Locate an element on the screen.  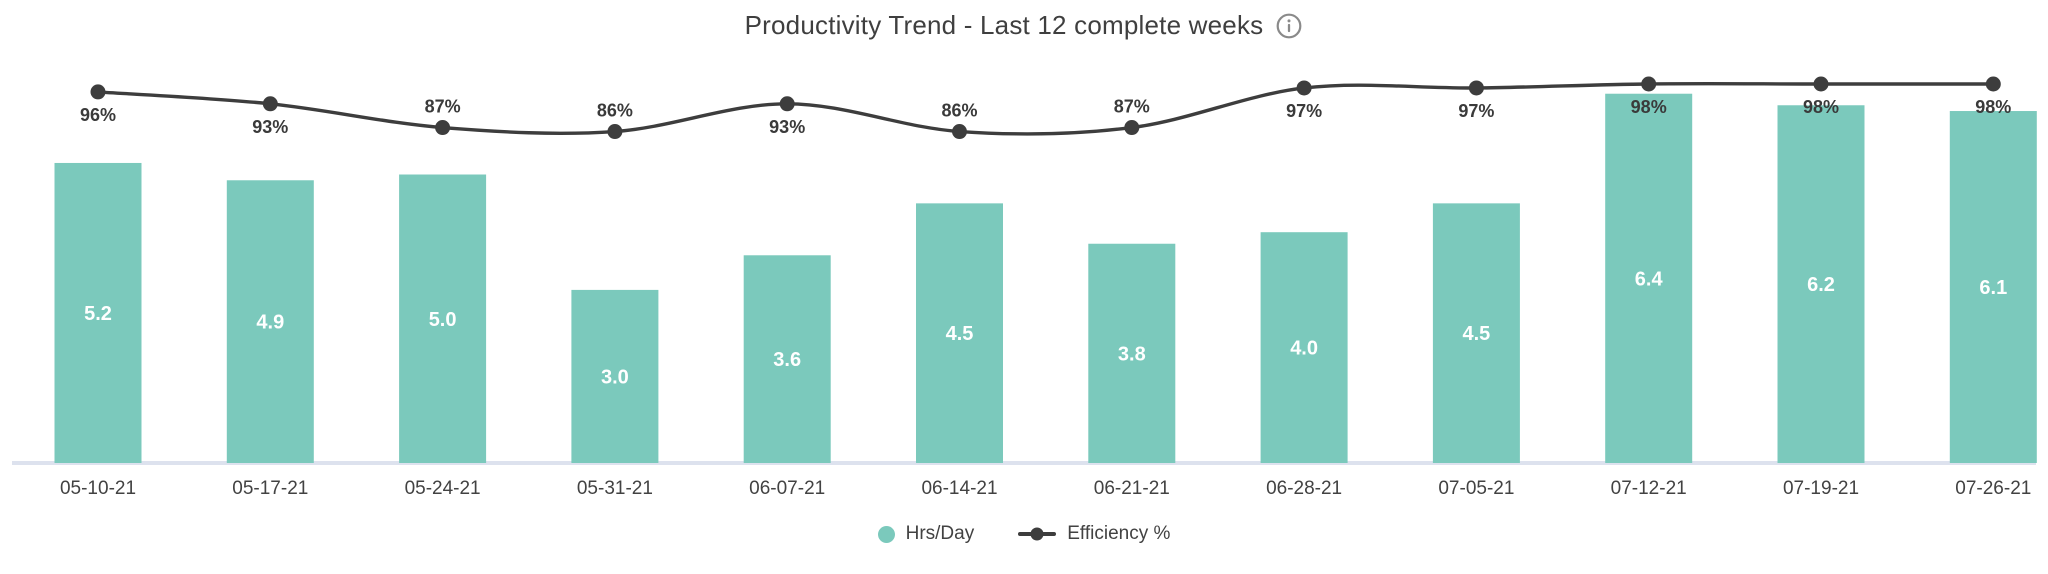
bar-value-label: 6.4 is located at coordinates (1649, 279).